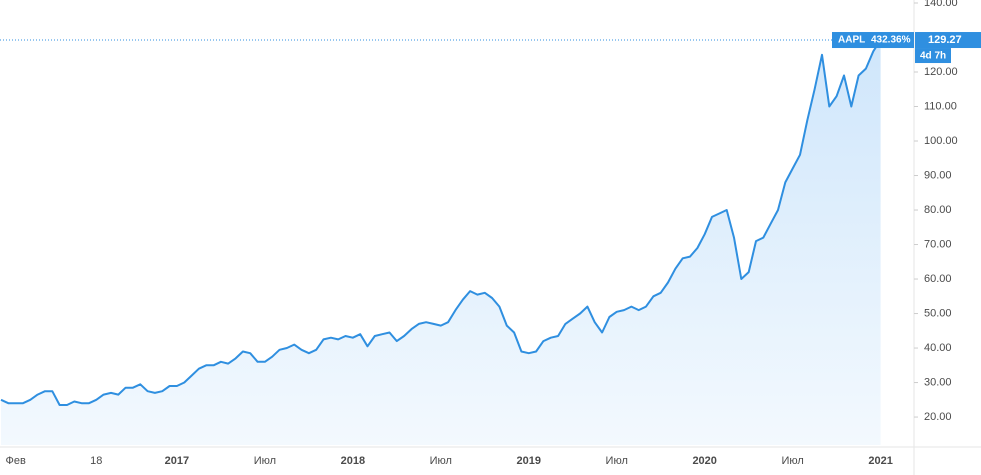 This screenshot has width=981, height=475. I want to click on x-tick-label: 2019, so click(529, 461).